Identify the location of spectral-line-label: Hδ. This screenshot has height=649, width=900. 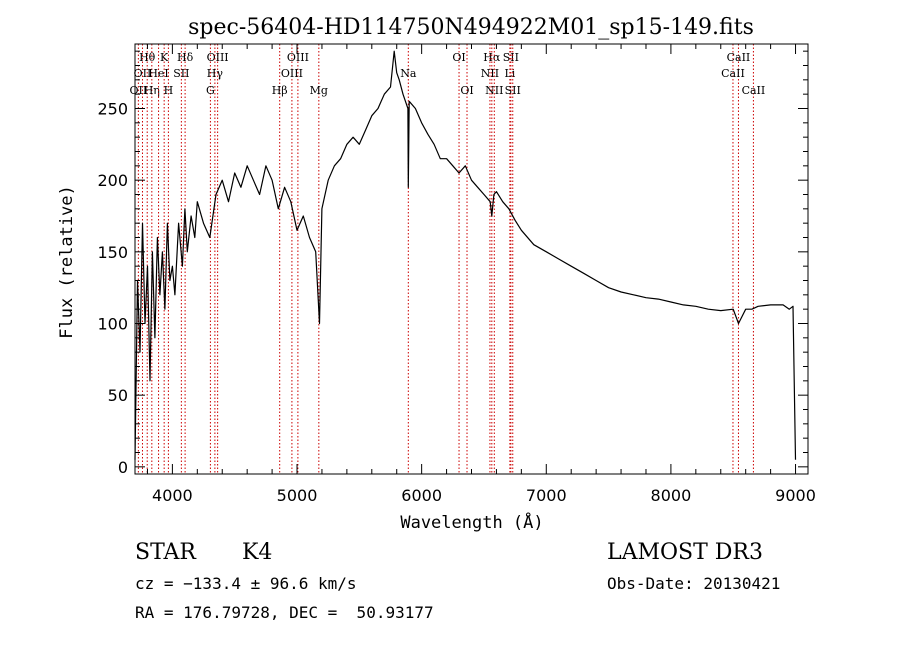
(185, 57).